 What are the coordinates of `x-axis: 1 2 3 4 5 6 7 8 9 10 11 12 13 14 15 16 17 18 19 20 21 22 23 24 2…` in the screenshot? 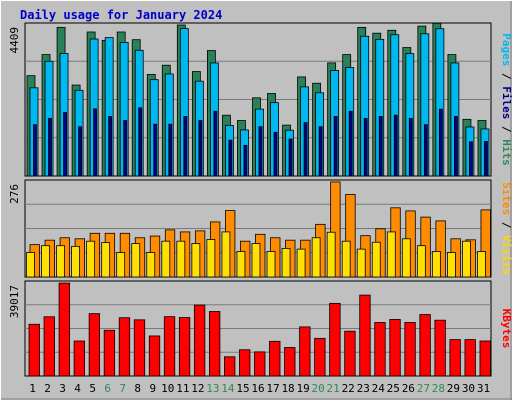 It's located at (259, 388).